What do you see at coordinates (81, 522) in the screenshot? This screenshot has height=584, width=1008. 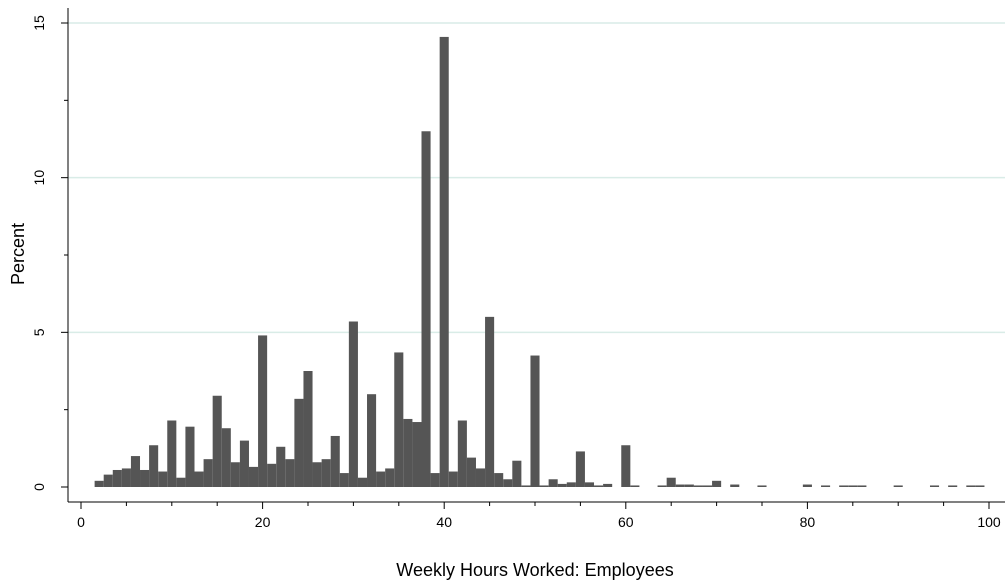 I see `x-tick-label: 0` at bounding box center [81, 522].